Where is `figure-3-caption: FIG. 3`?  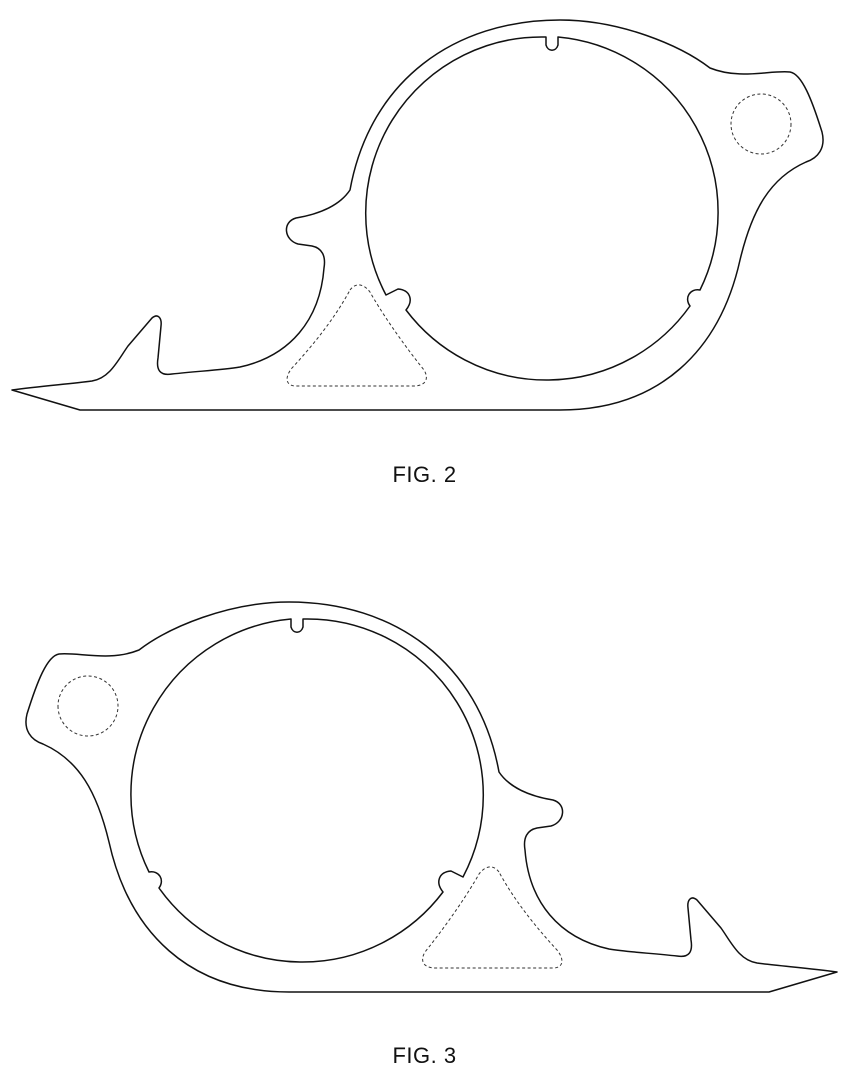
figure-3-caption: FIG. 3 is located at coordinates (424, 1056).